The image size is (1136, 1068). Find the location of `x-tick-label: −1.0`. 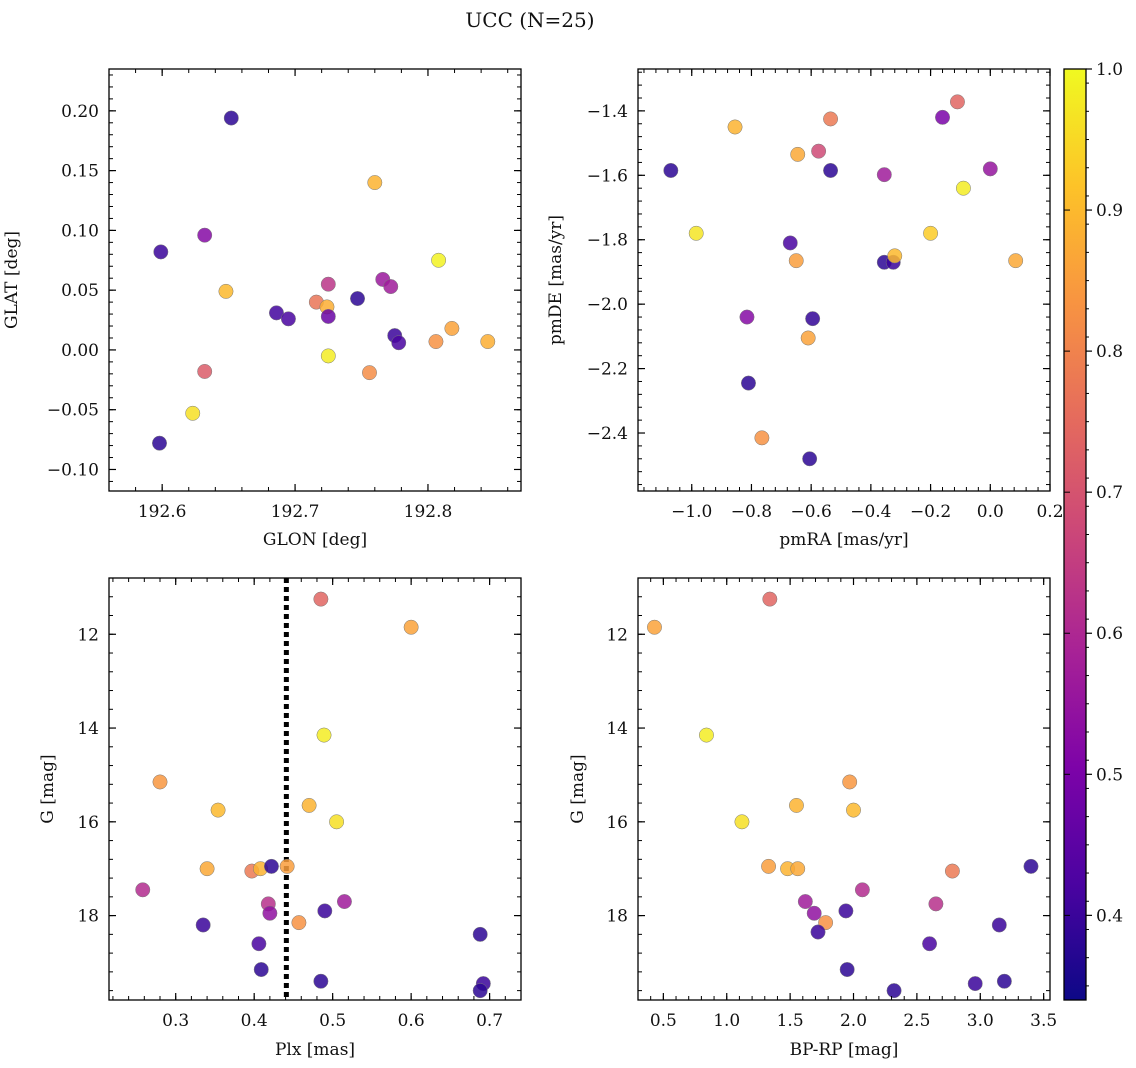

x-tick-label: −1.0 is located at coordinates (691, 512).